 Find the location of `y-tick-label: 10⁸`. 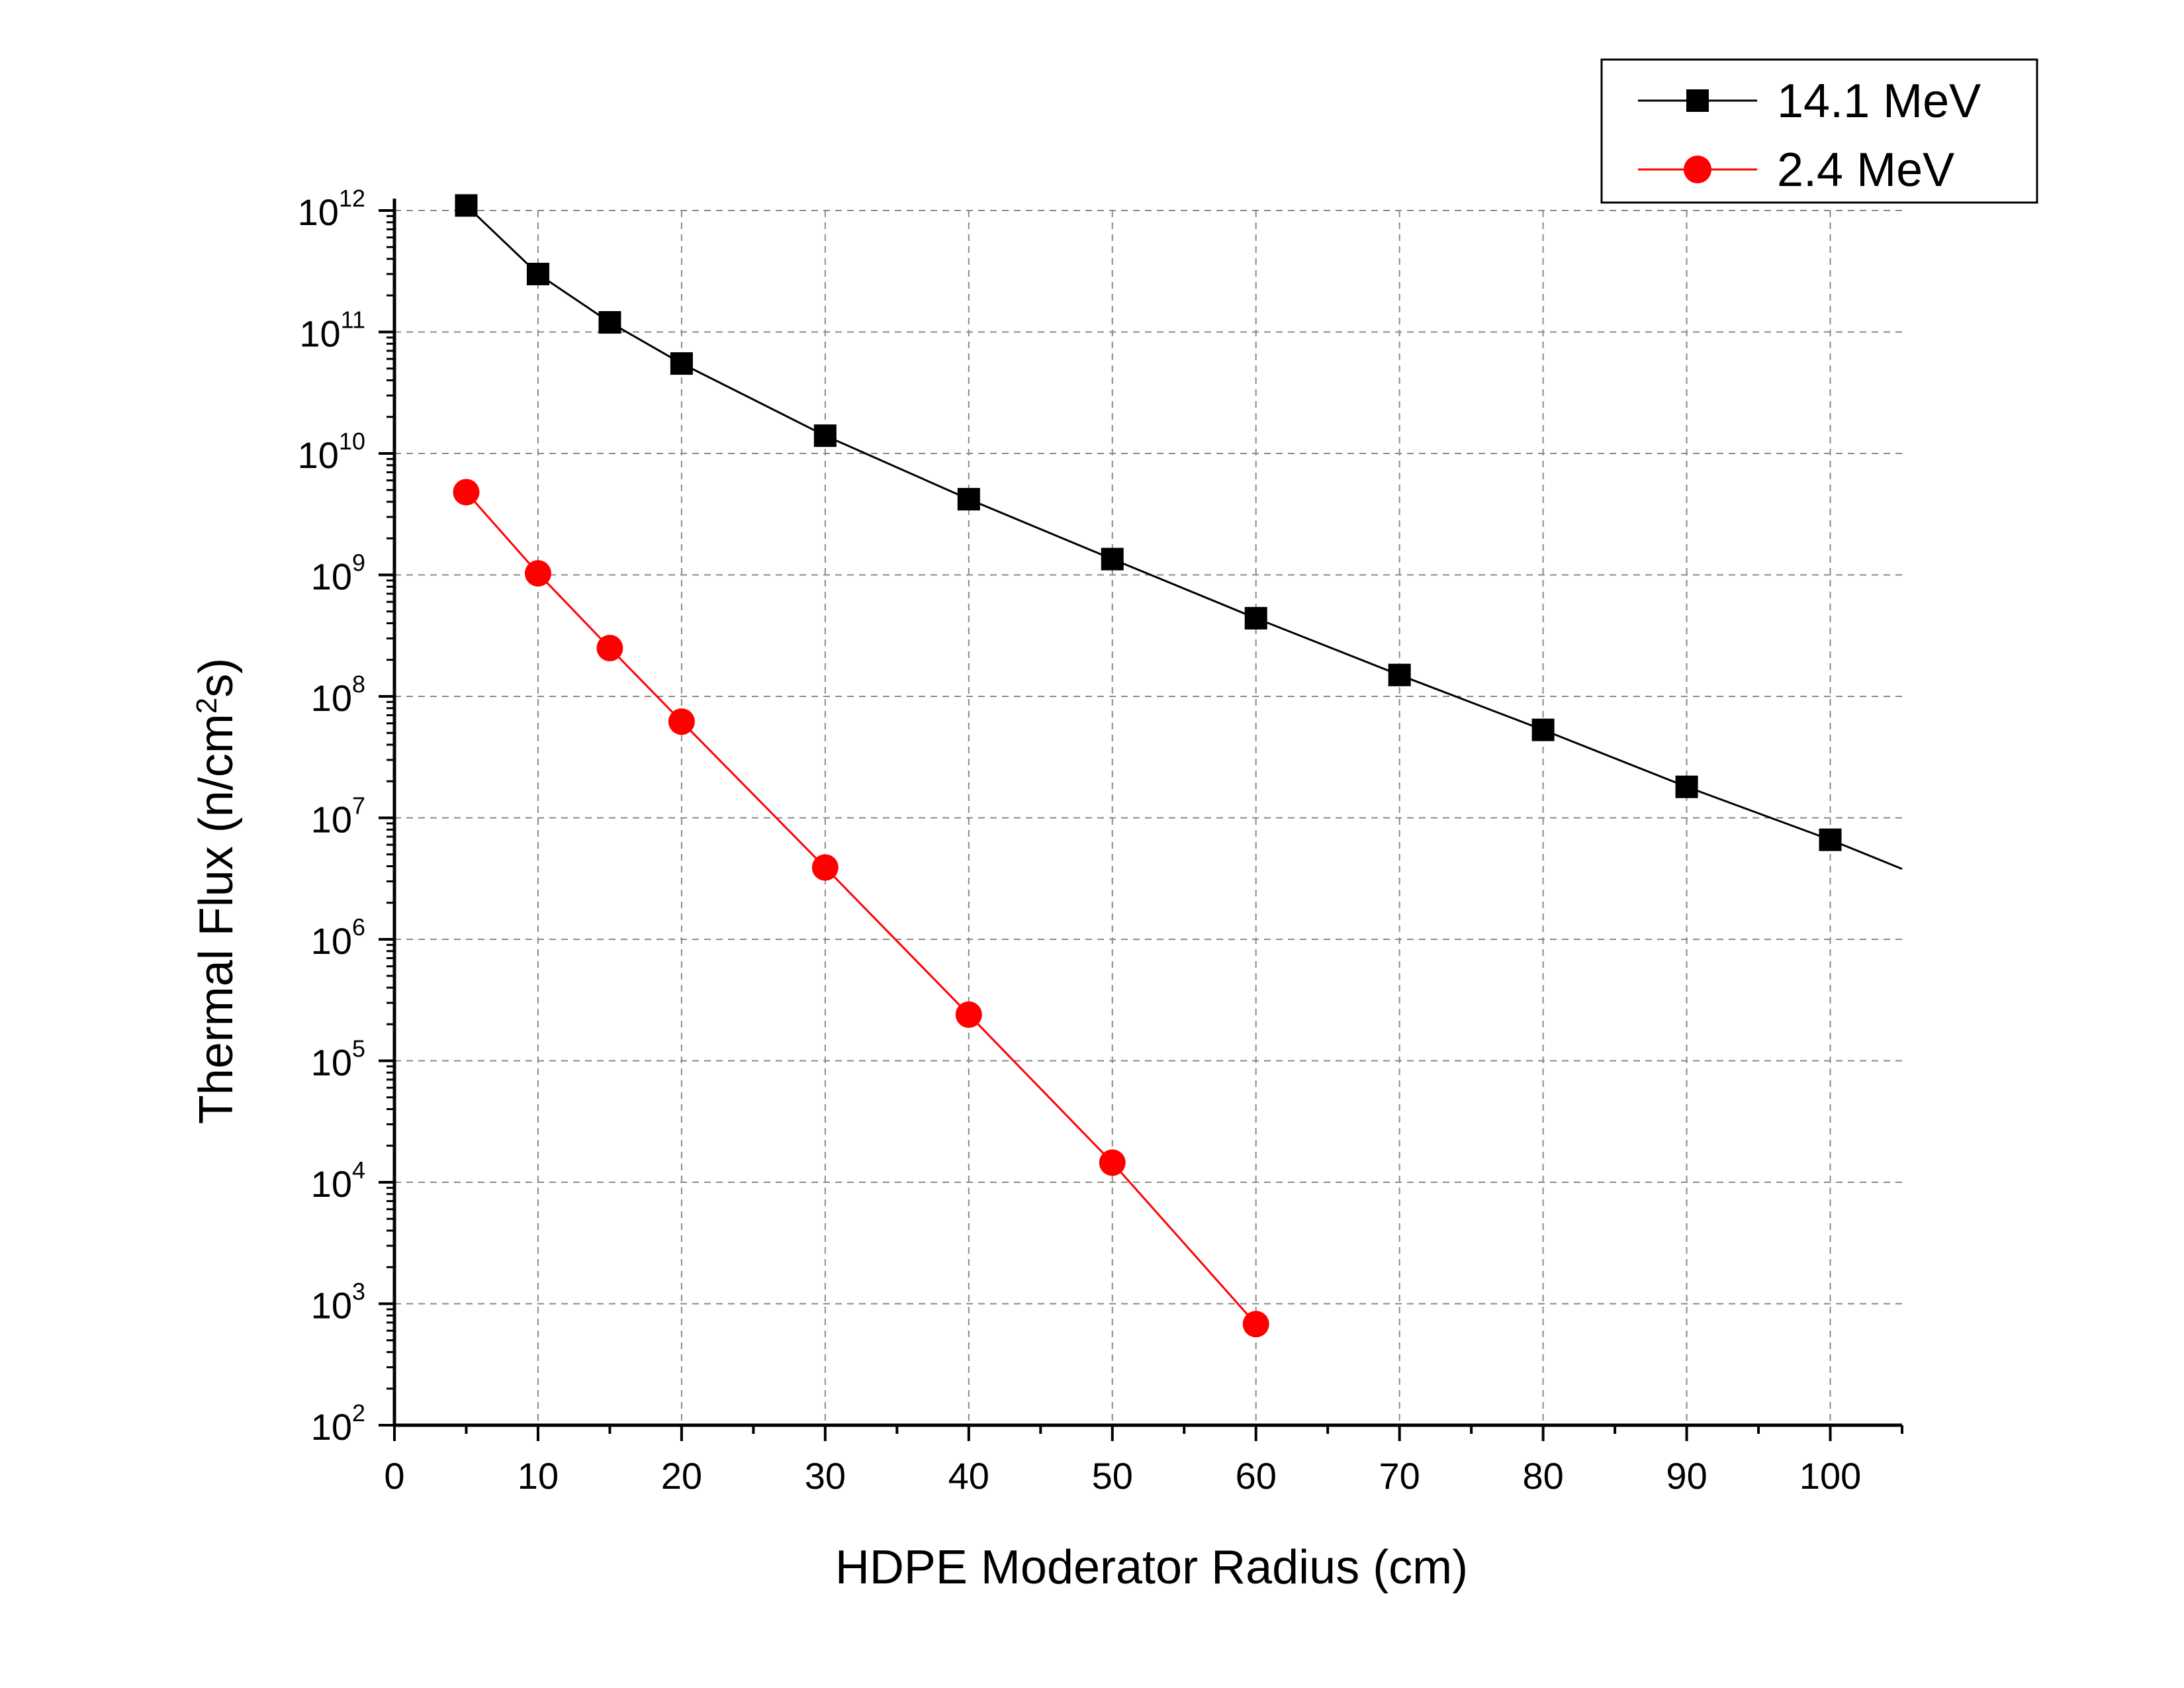

y-tick-label: 10⁸ is located at coordinates (338, 695).